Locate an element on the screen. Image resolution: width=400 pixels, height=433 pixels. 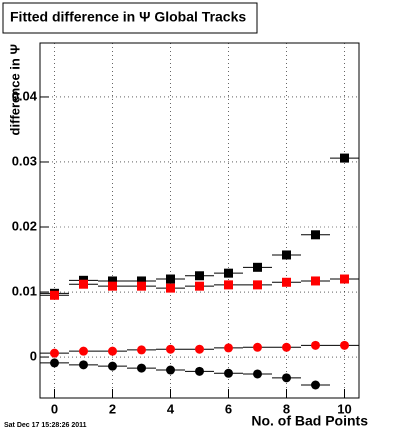
x-tick-label: 10 is located at coordinates (344, 408).